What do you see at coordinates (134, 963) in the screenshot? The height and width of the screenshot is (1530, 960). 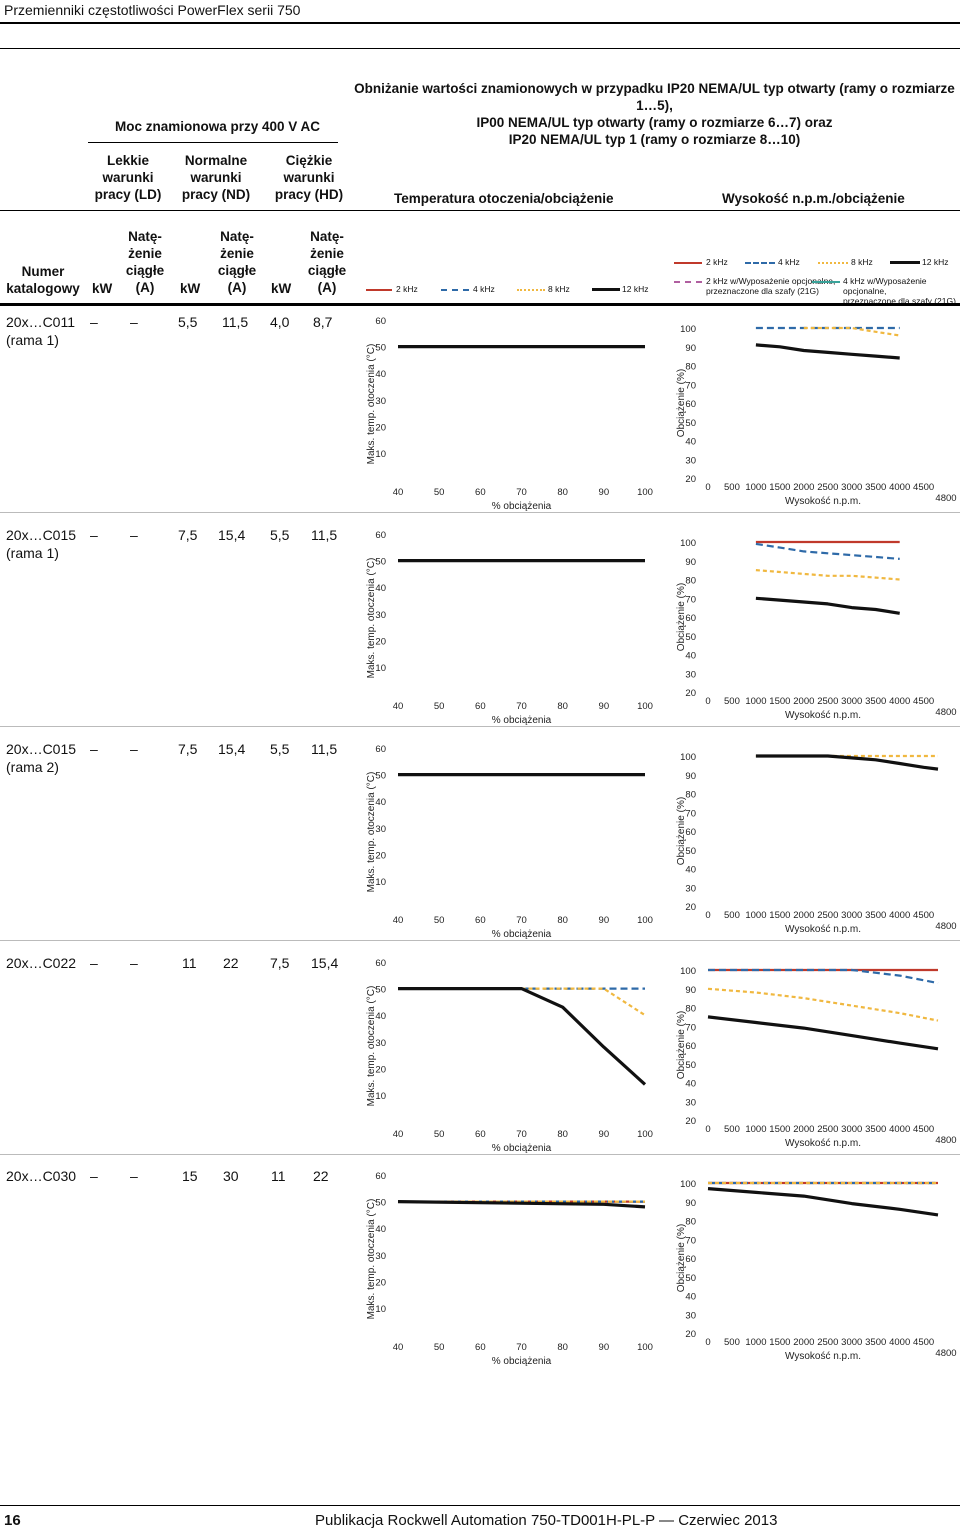 I see `ld-a-cell: –` at bounding box center [134, 963].